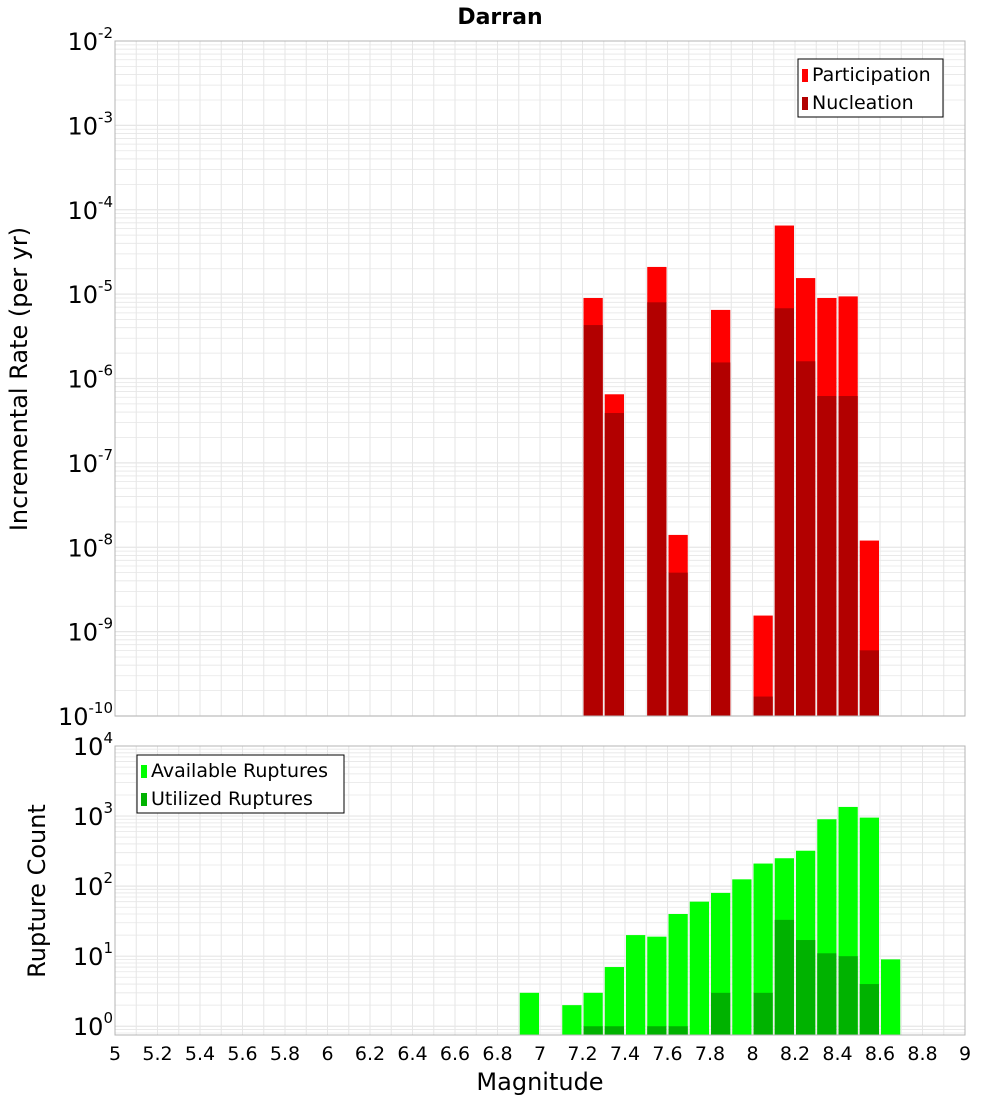 This screenshot has width=1000, height=1100. Describe the element at coordinates (93, 1025) in the screenshot. I see `y-tick-label: 10⁰` at that location.